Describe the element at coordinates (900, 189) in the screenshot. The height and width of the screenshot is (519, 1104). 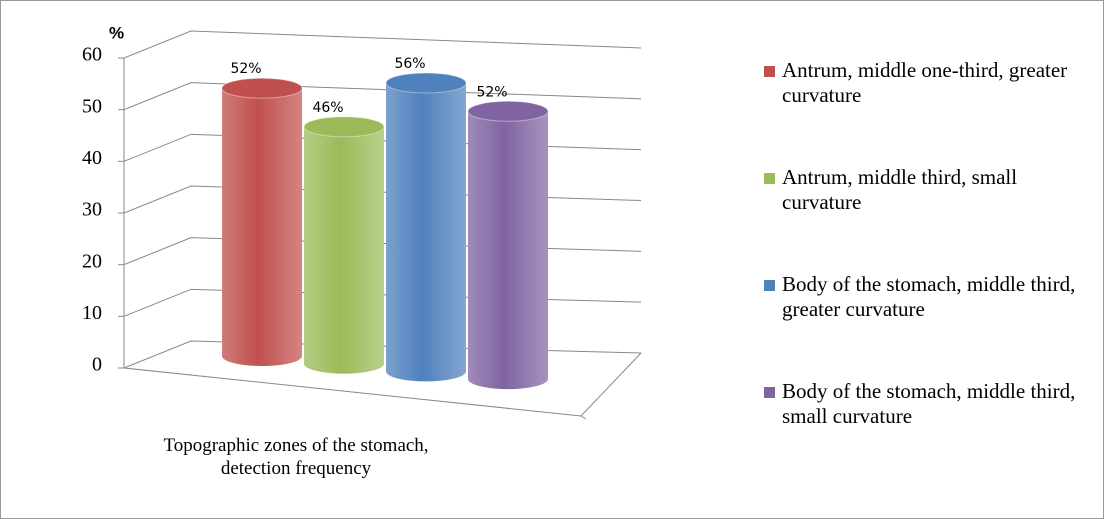
I see `legend-label: Antrum, middle third, small curvature` at that location.